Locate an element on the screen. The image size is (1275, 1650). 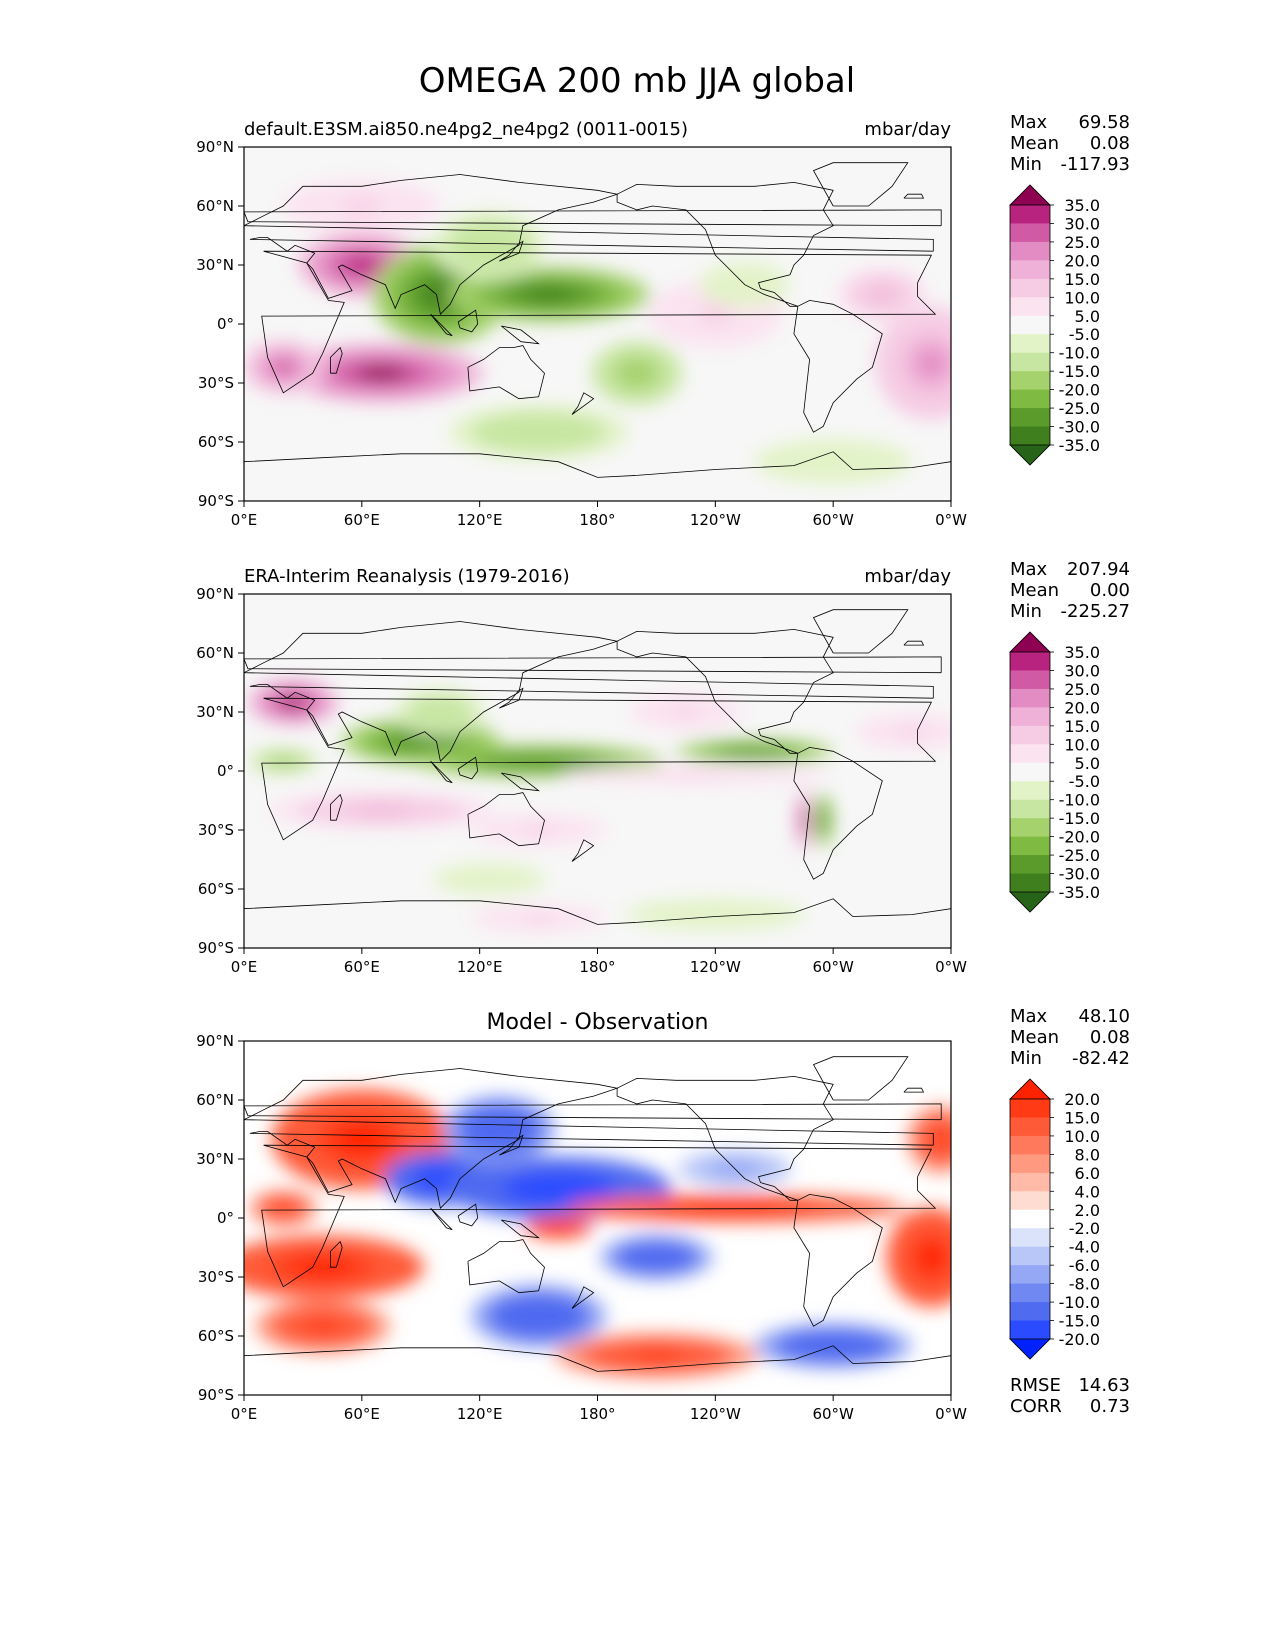
colorbar-label: 2.0 is located at coordinates (1087, 1210).